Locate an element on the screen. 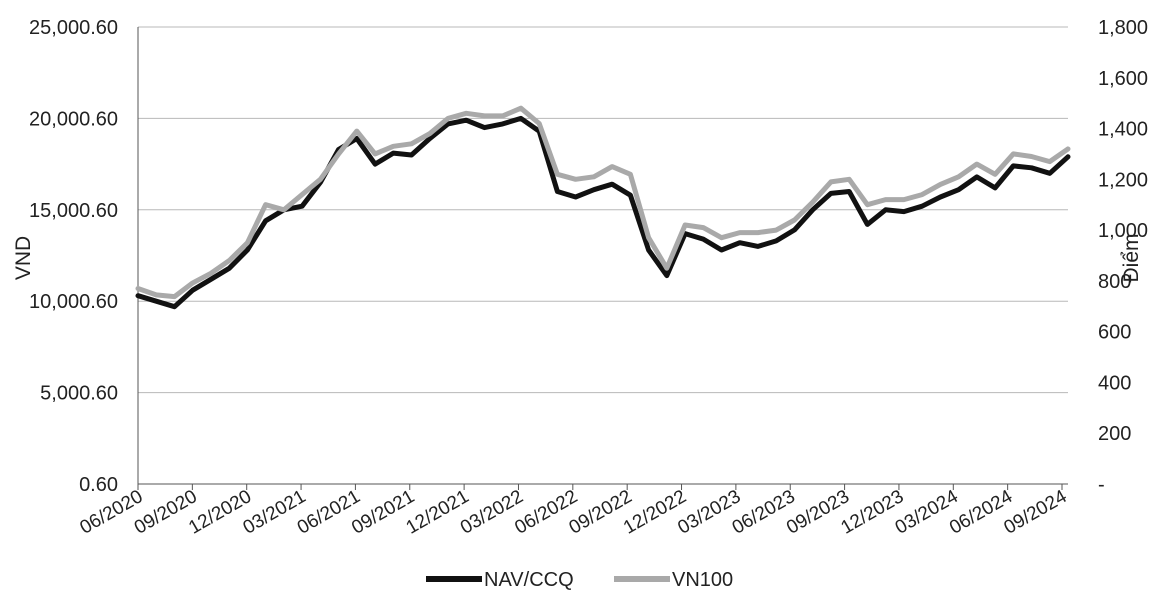  right-tick-label: 200 is located at coordinates (1114, 434).